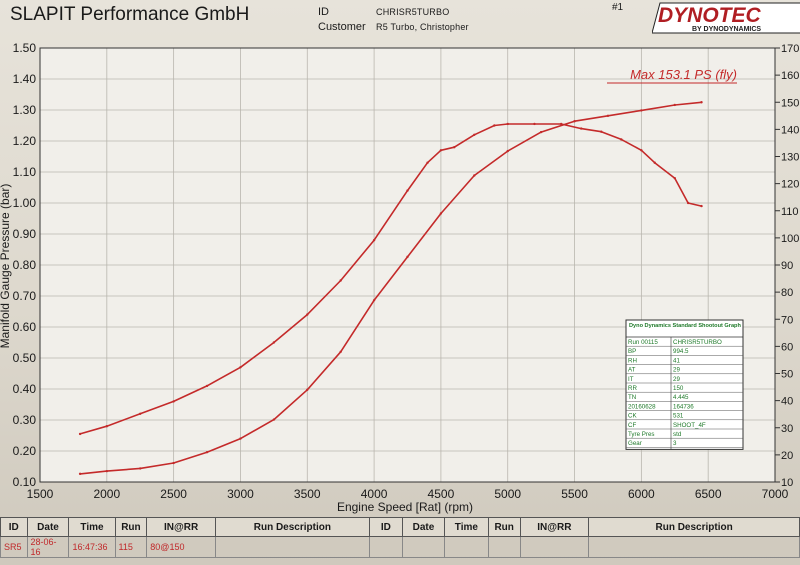 This screenshot has height=565, width=800. Describe the element at coordinates (790, 185) in the screenshot. I see `y2-tick-label-11: 120` at that location.